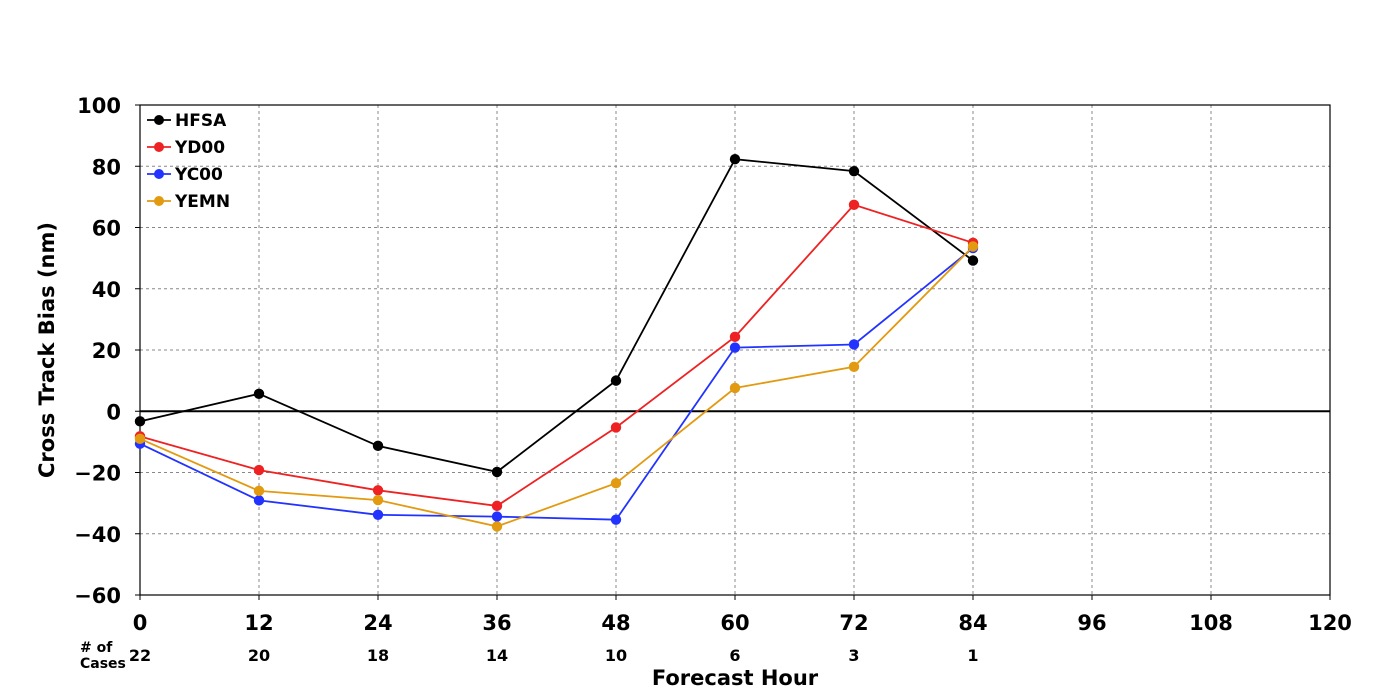 The image size is (1400, 700). I want to click on x-axis-title: Forecast Hour, so click(735, 678).